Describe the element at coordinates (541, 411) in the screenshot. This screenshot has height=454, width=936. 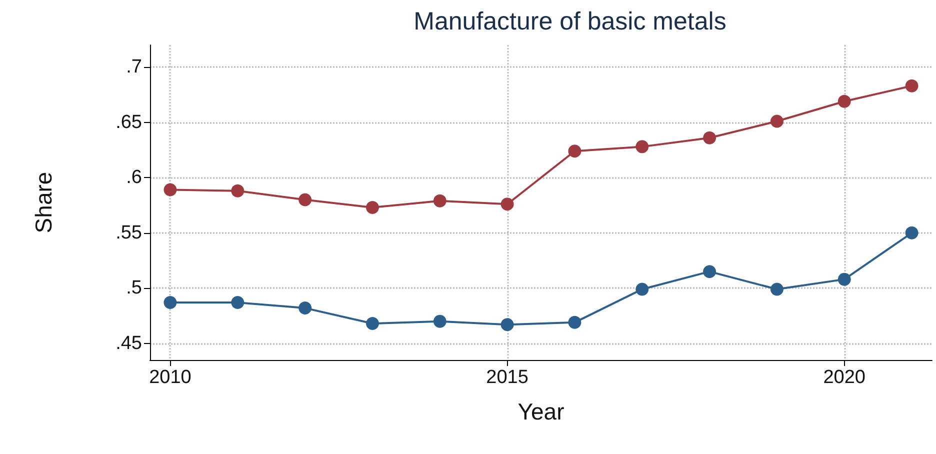
I see `x-axis-title: Year` at that location.